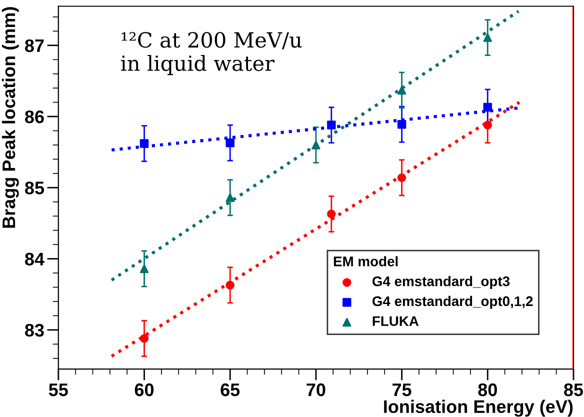 This screenshot has height=417, width=584. I want to click on legend-label: FLUKA, so click(395, 321).